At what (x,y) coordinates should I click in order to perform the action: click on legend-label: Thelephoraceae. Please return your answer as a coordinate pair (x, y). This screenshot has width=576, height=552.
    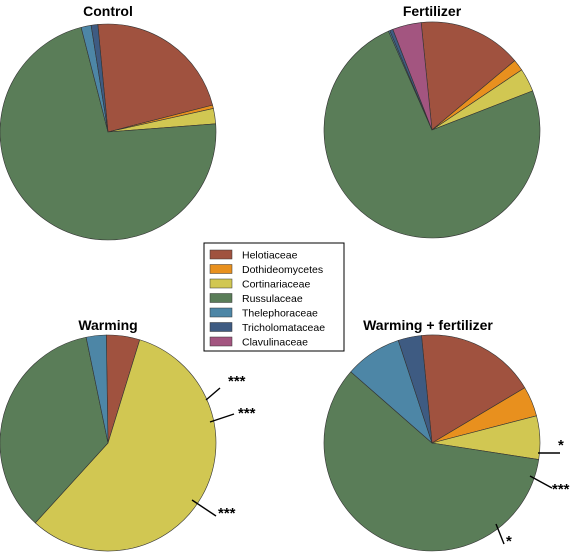
    Looking at the image, I should click on (280, 314).